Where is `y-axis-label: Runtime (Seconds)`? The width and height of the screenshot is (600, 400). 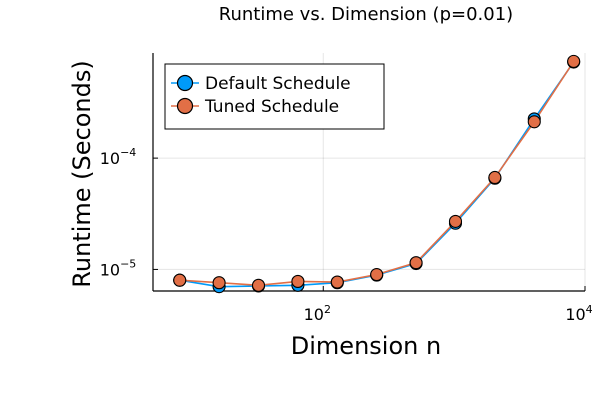 y-axis-label: Runtime (Seconds) is located at coordinates (82, 173).